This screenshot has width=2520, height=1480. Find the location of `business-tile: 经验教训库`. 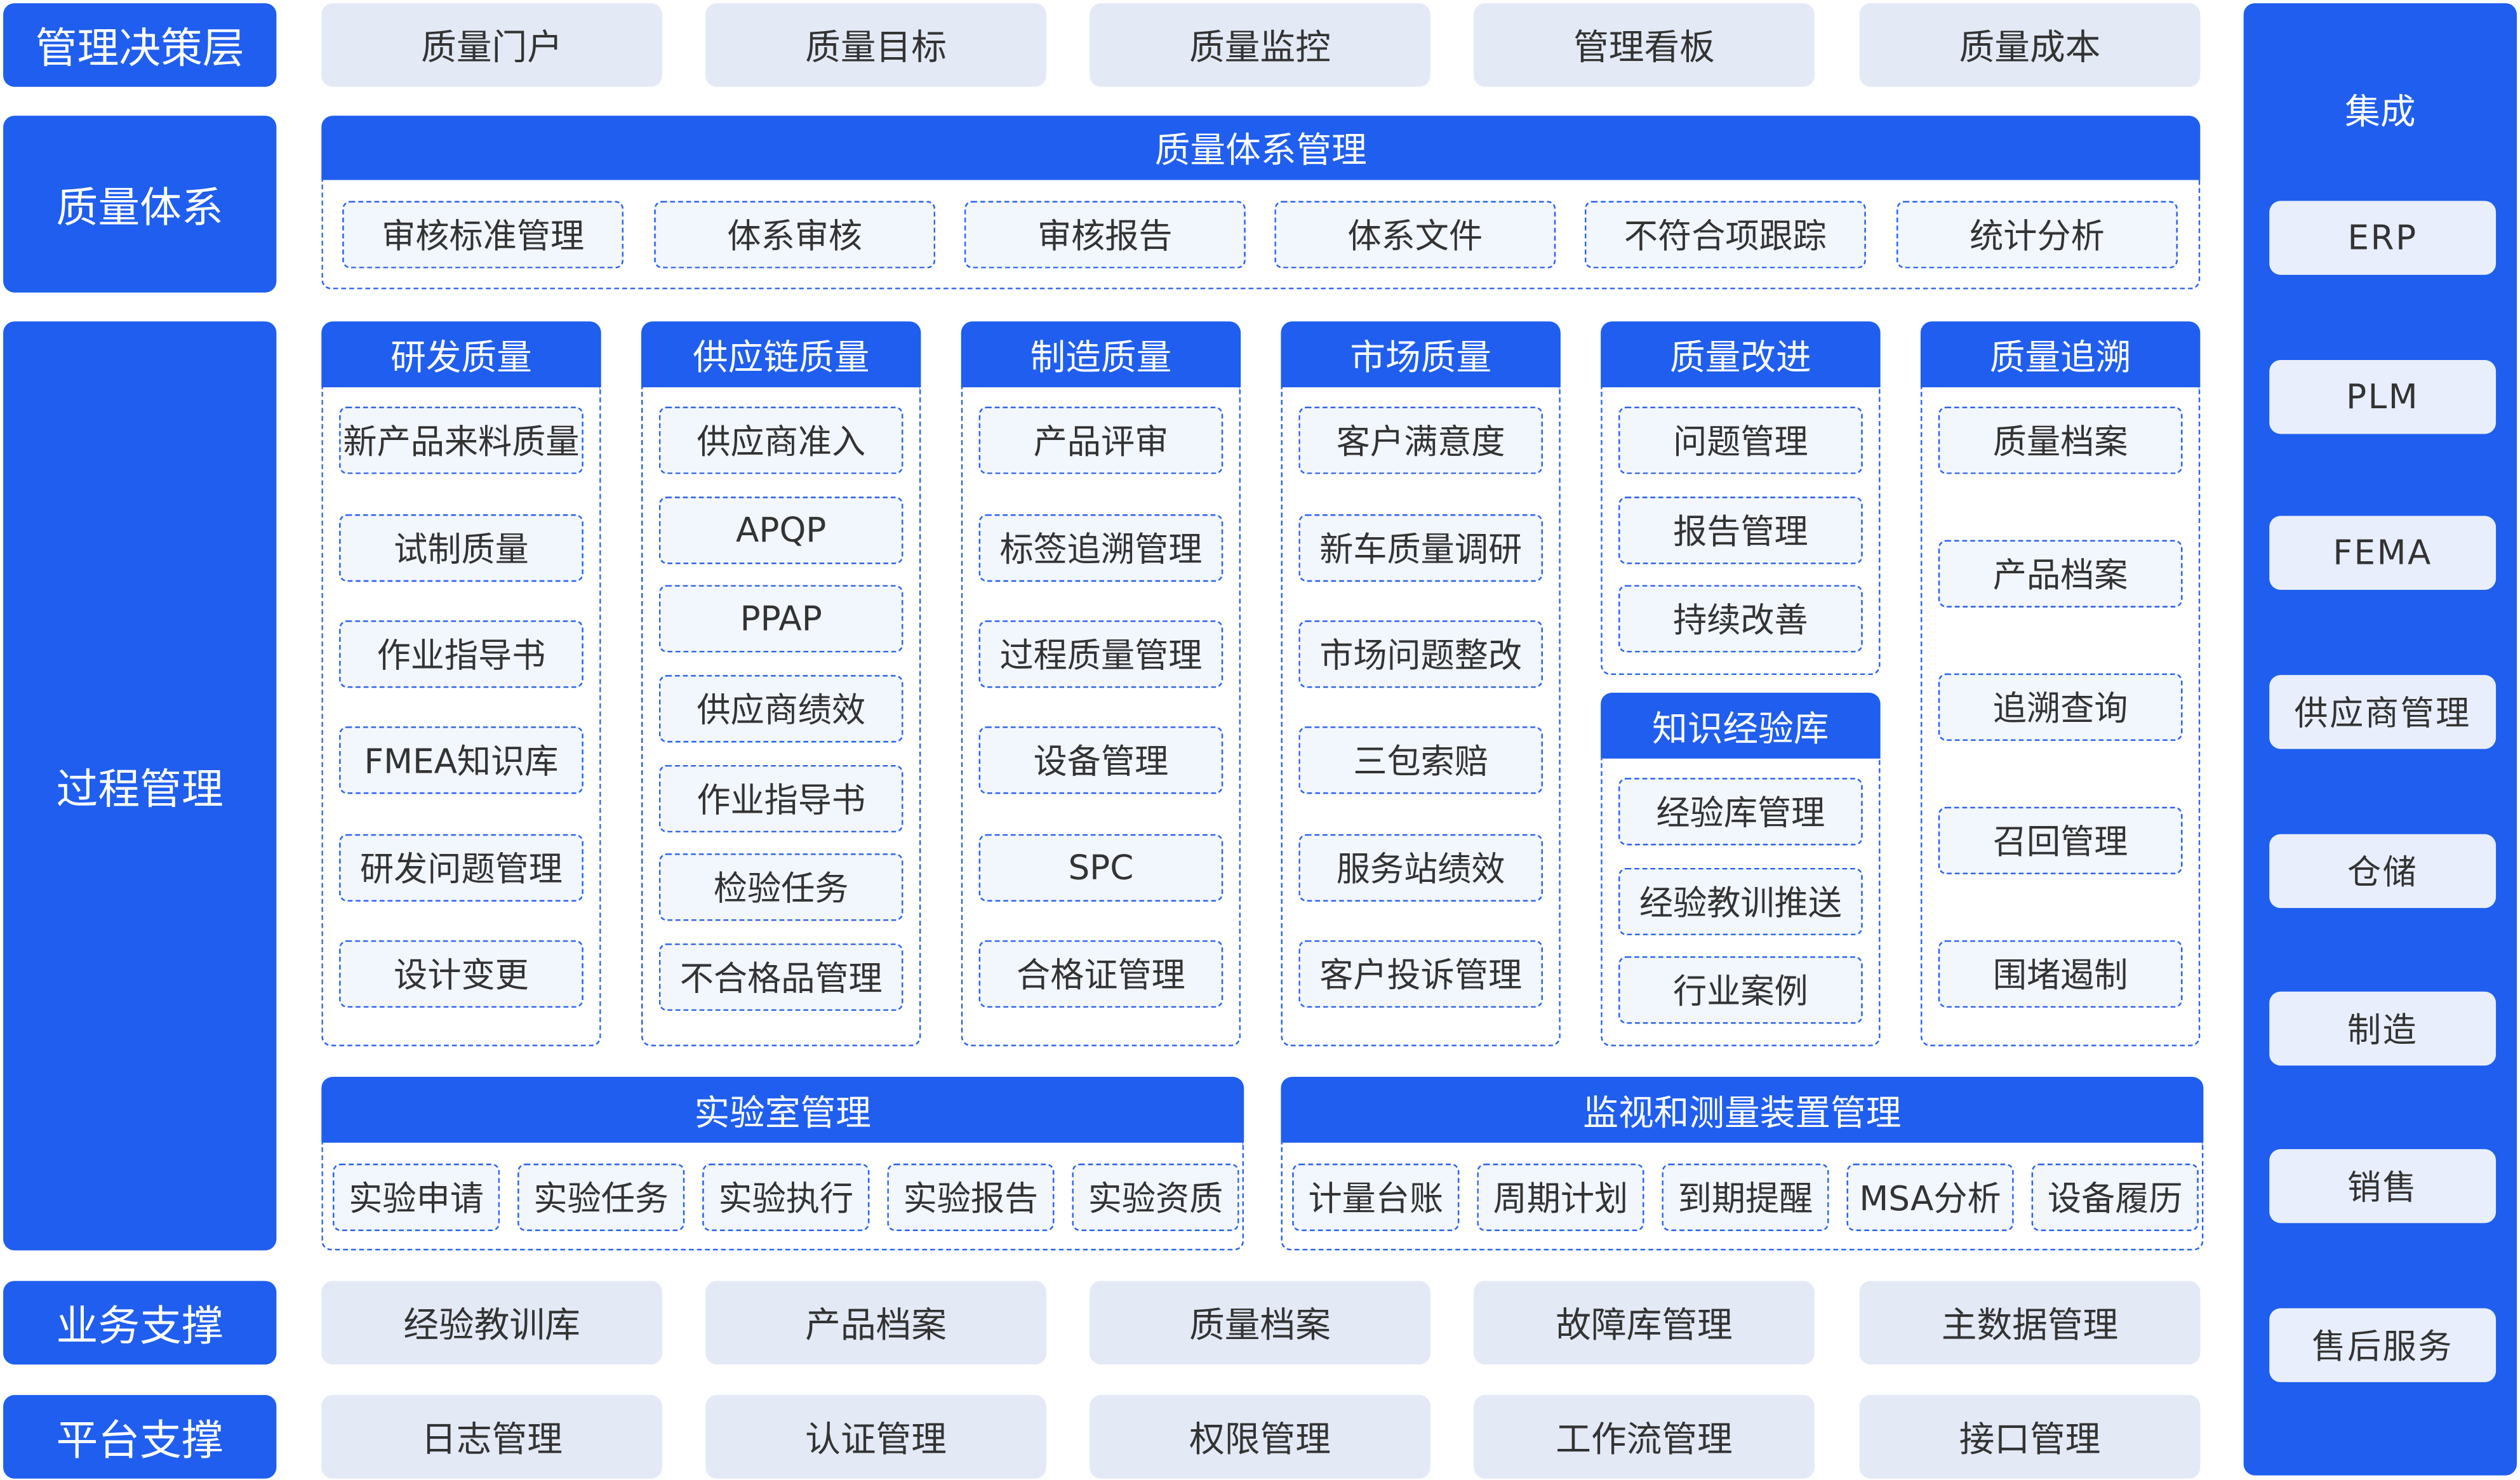

business-tile: 经验教训库 is located at coordinates (491, 1323).